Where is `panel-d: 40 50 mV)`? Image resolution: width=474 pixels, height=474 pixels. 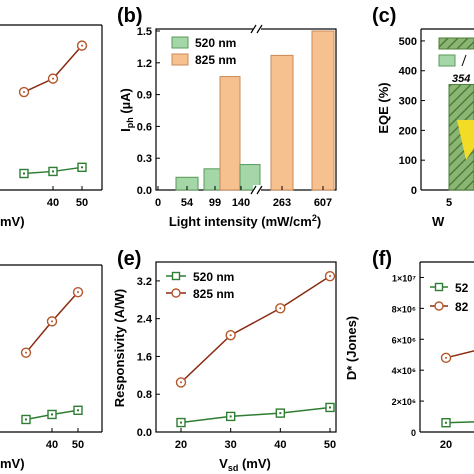 panel-d: 40 50 mV) is located at coordinates (51, 367).